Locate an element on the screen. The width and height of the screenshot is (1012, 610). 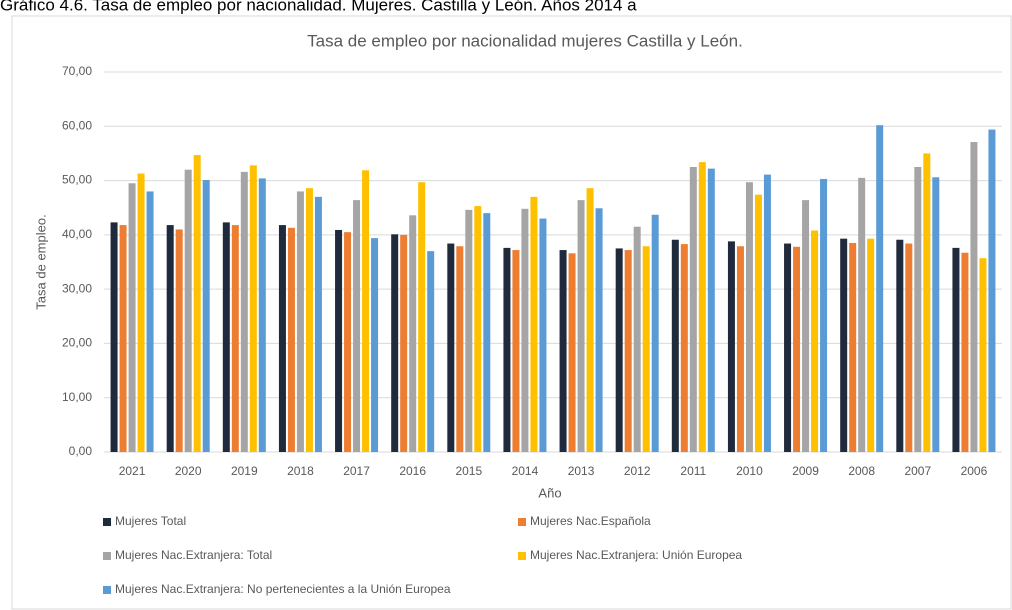
x-tick-label: 2009 is located at coordinates (805, 471).